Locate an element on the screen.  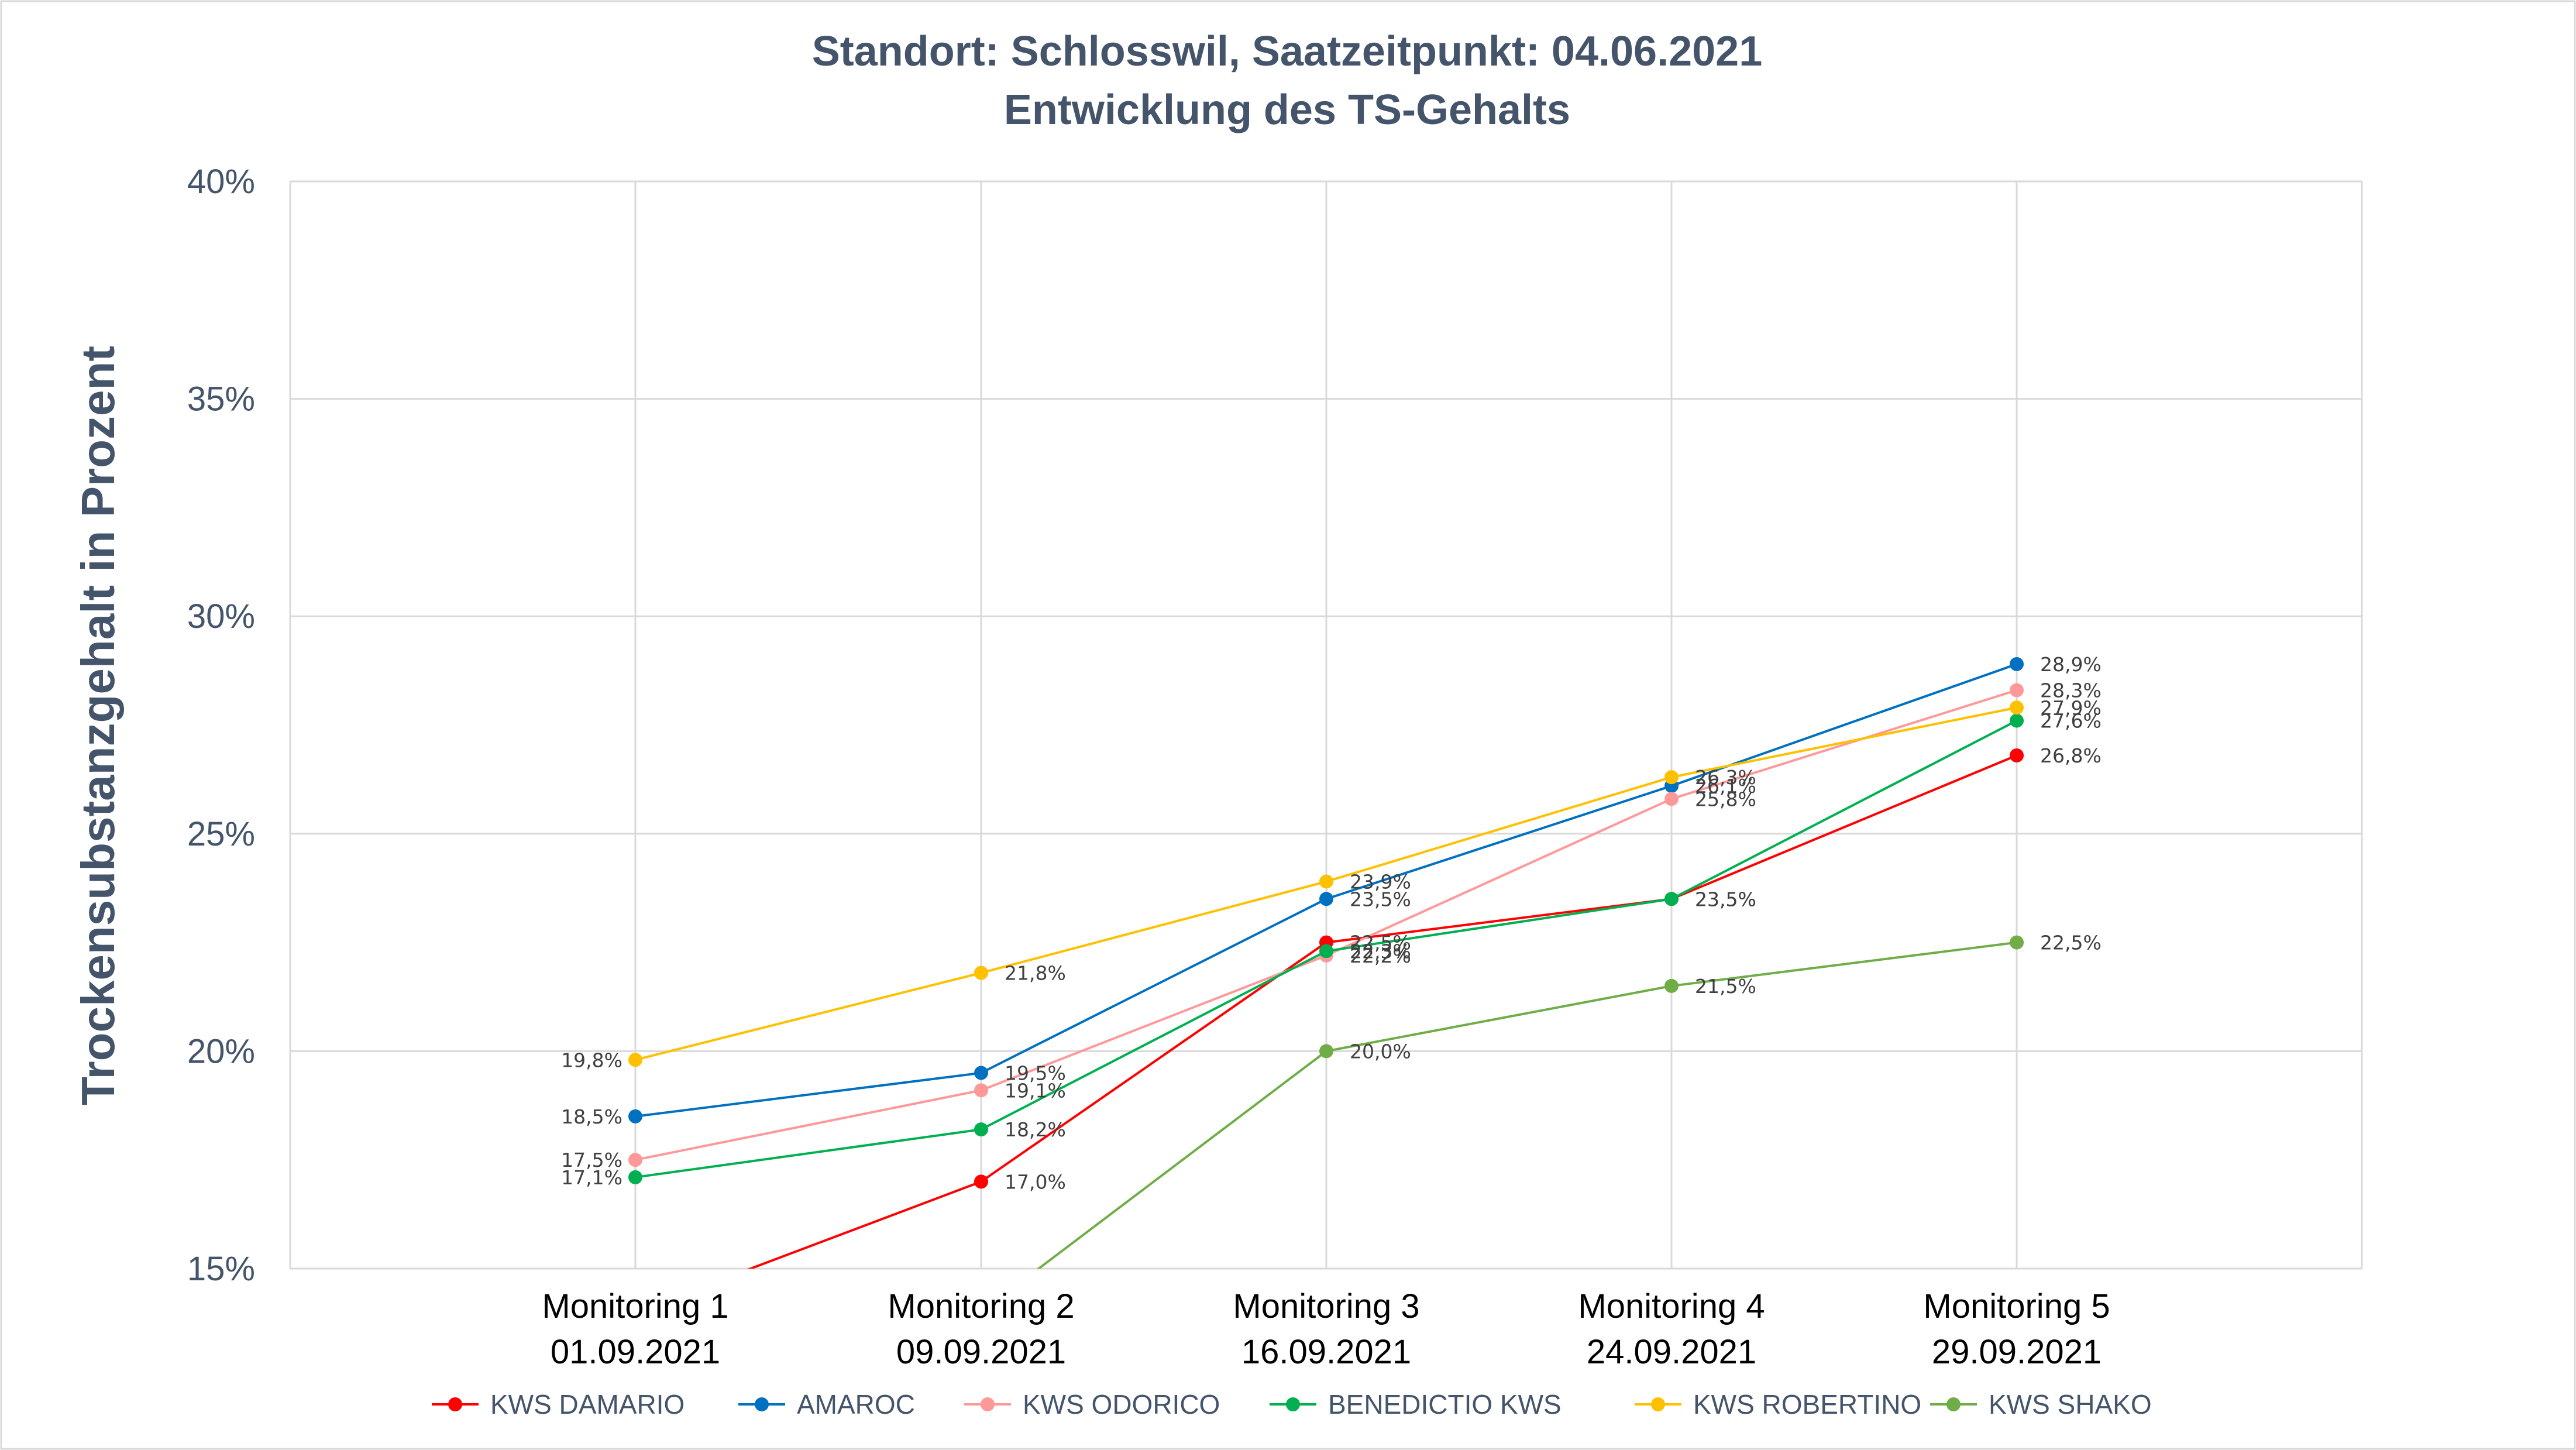
data-label: 23,9% is located at coordinates (1380, 882).